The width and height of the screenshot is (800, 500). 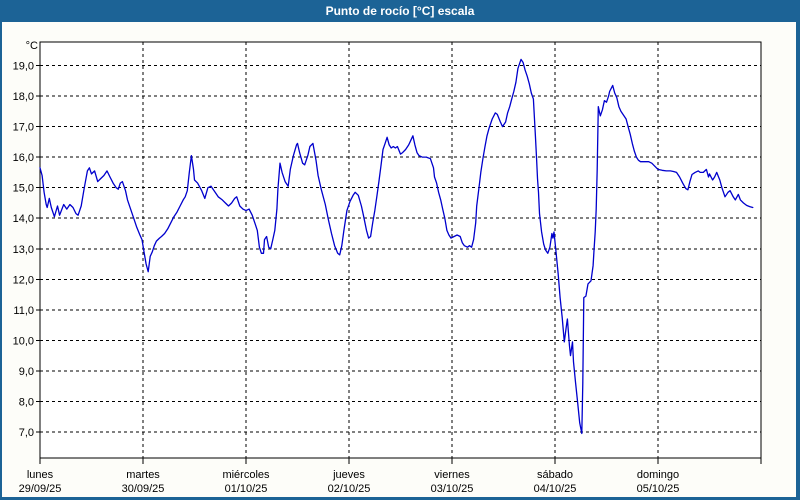 I want to click on window-frame-right, so click(x=798, y=261).